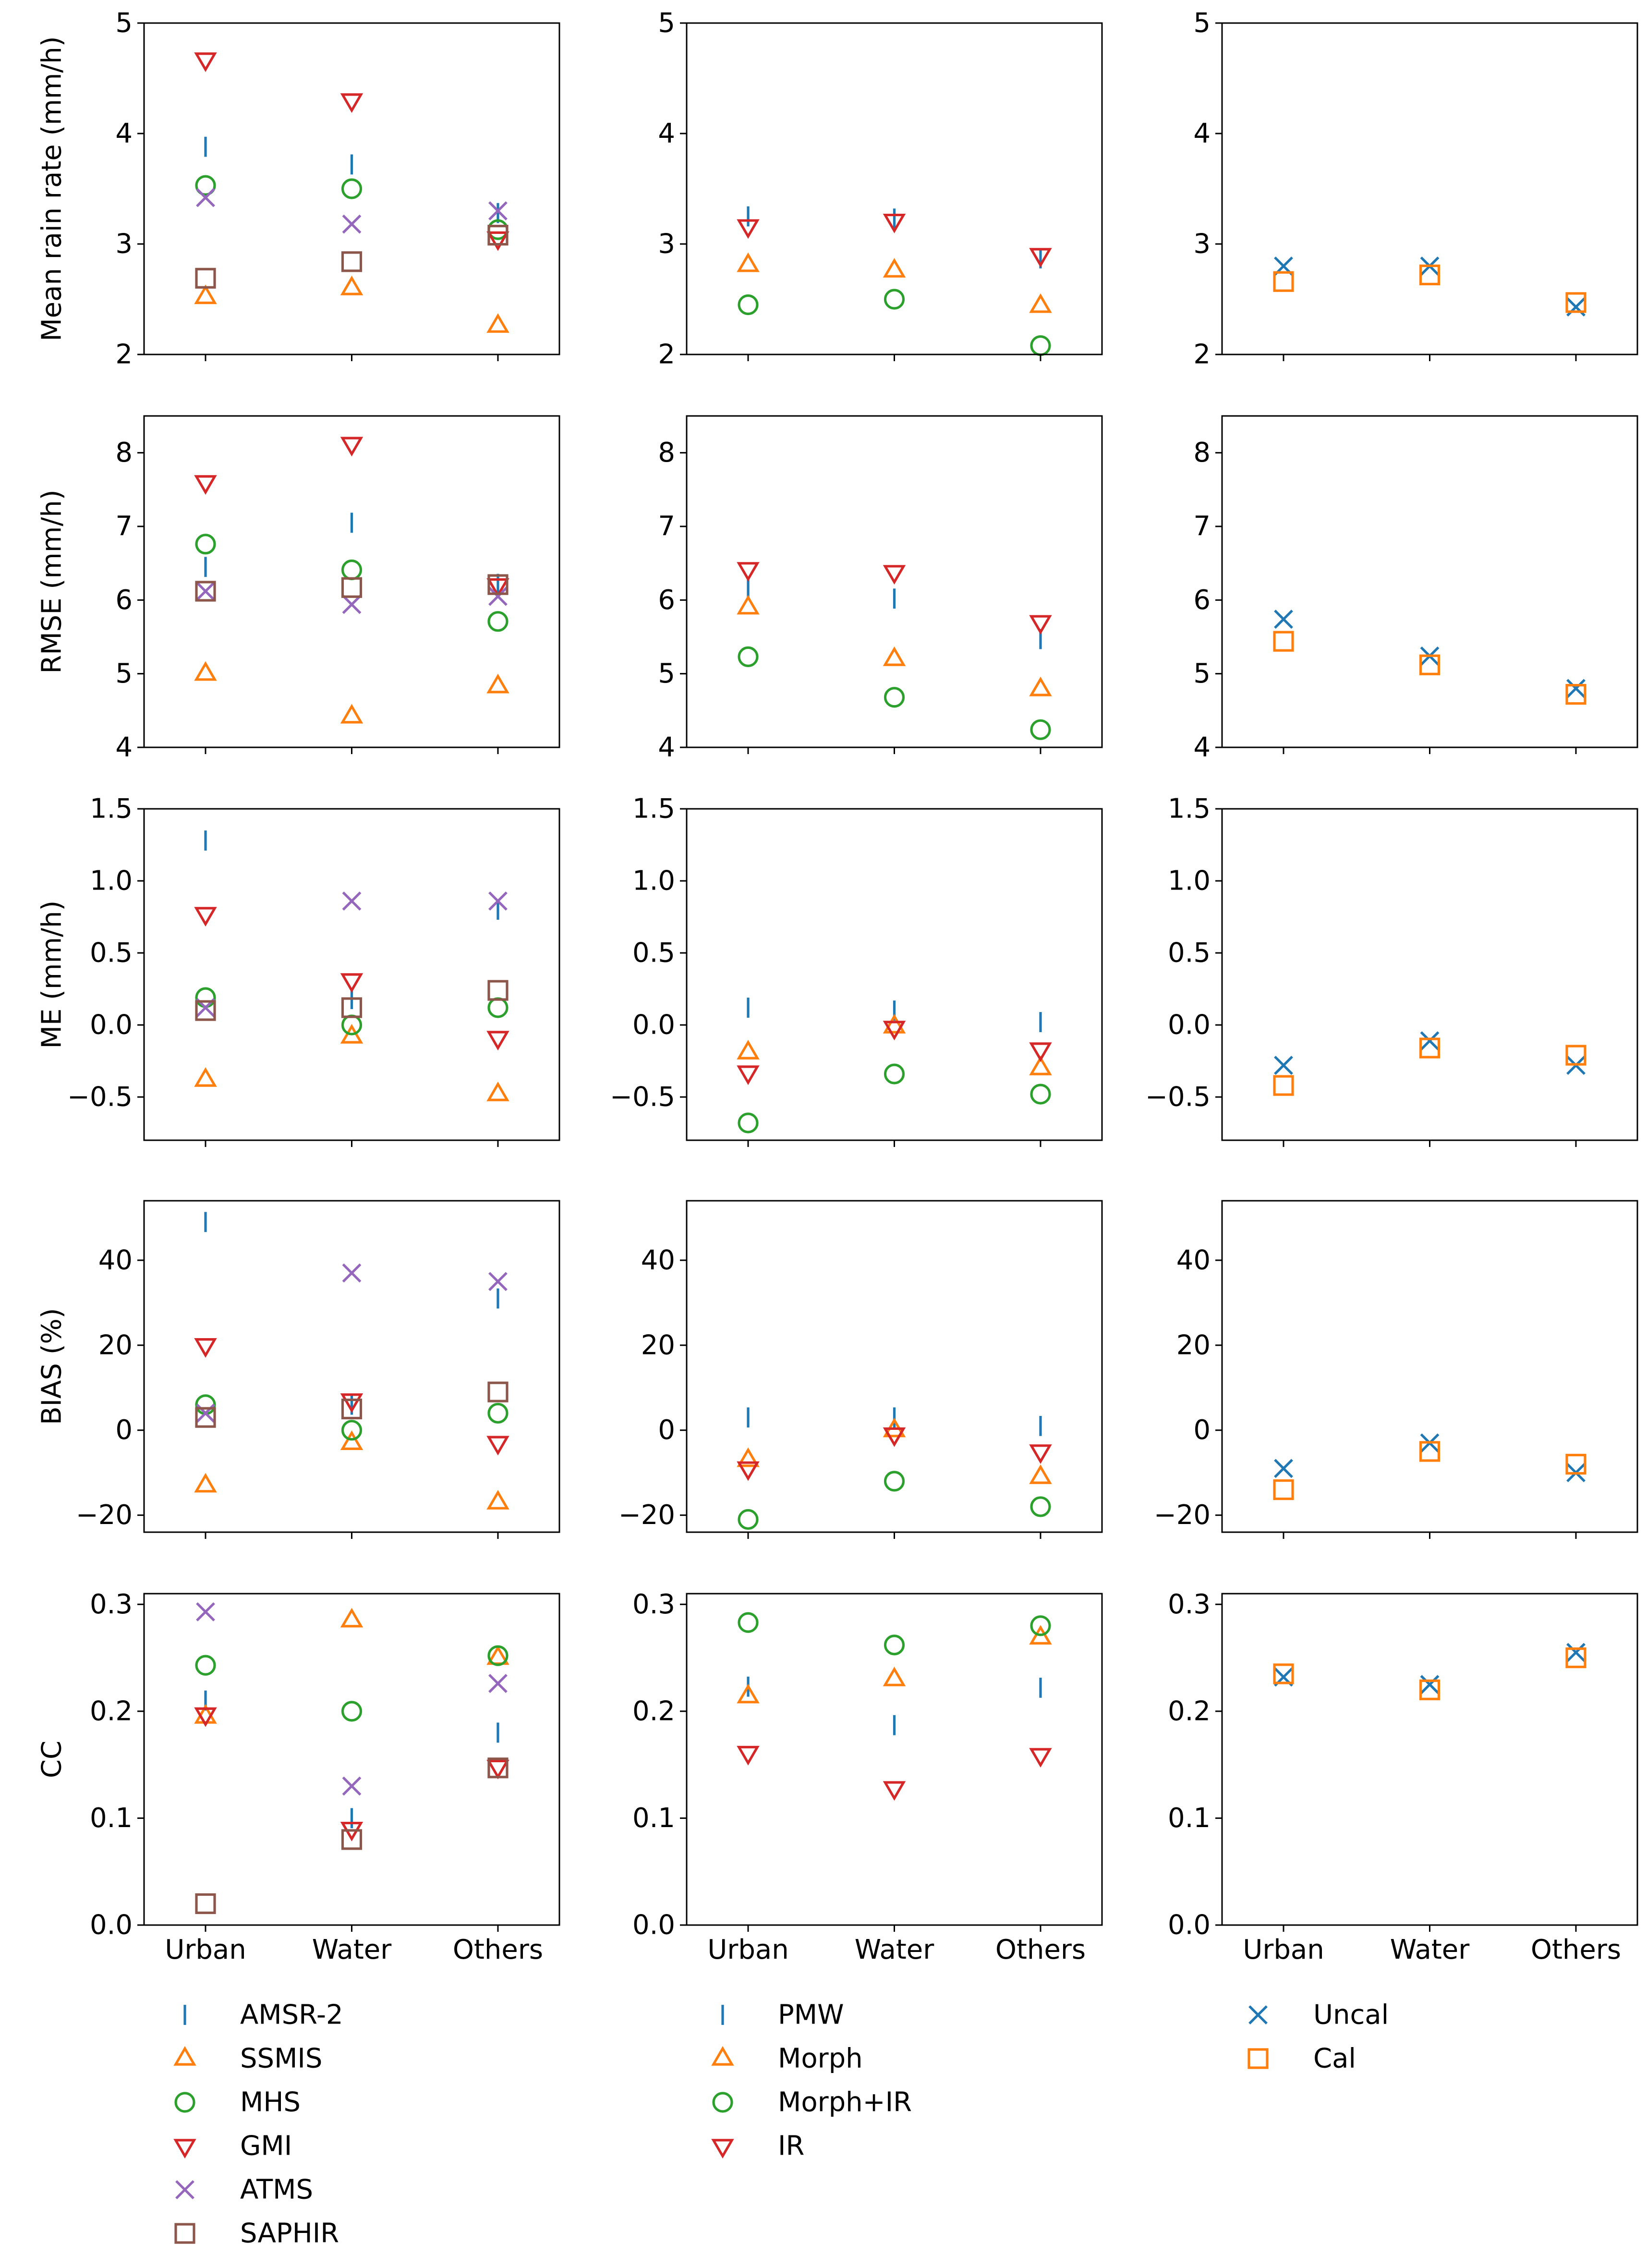 The image size is (1647, 2268). I want to click on legend-marker-morph, so click(722, 2056).